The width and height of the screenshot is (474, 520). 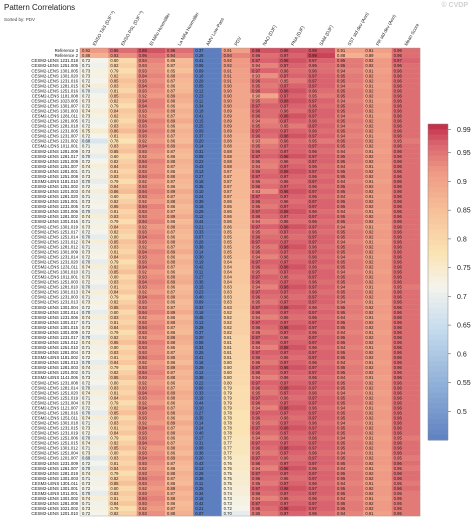 I want to click on cell-value: 0.91, so click(x=369, y=407).